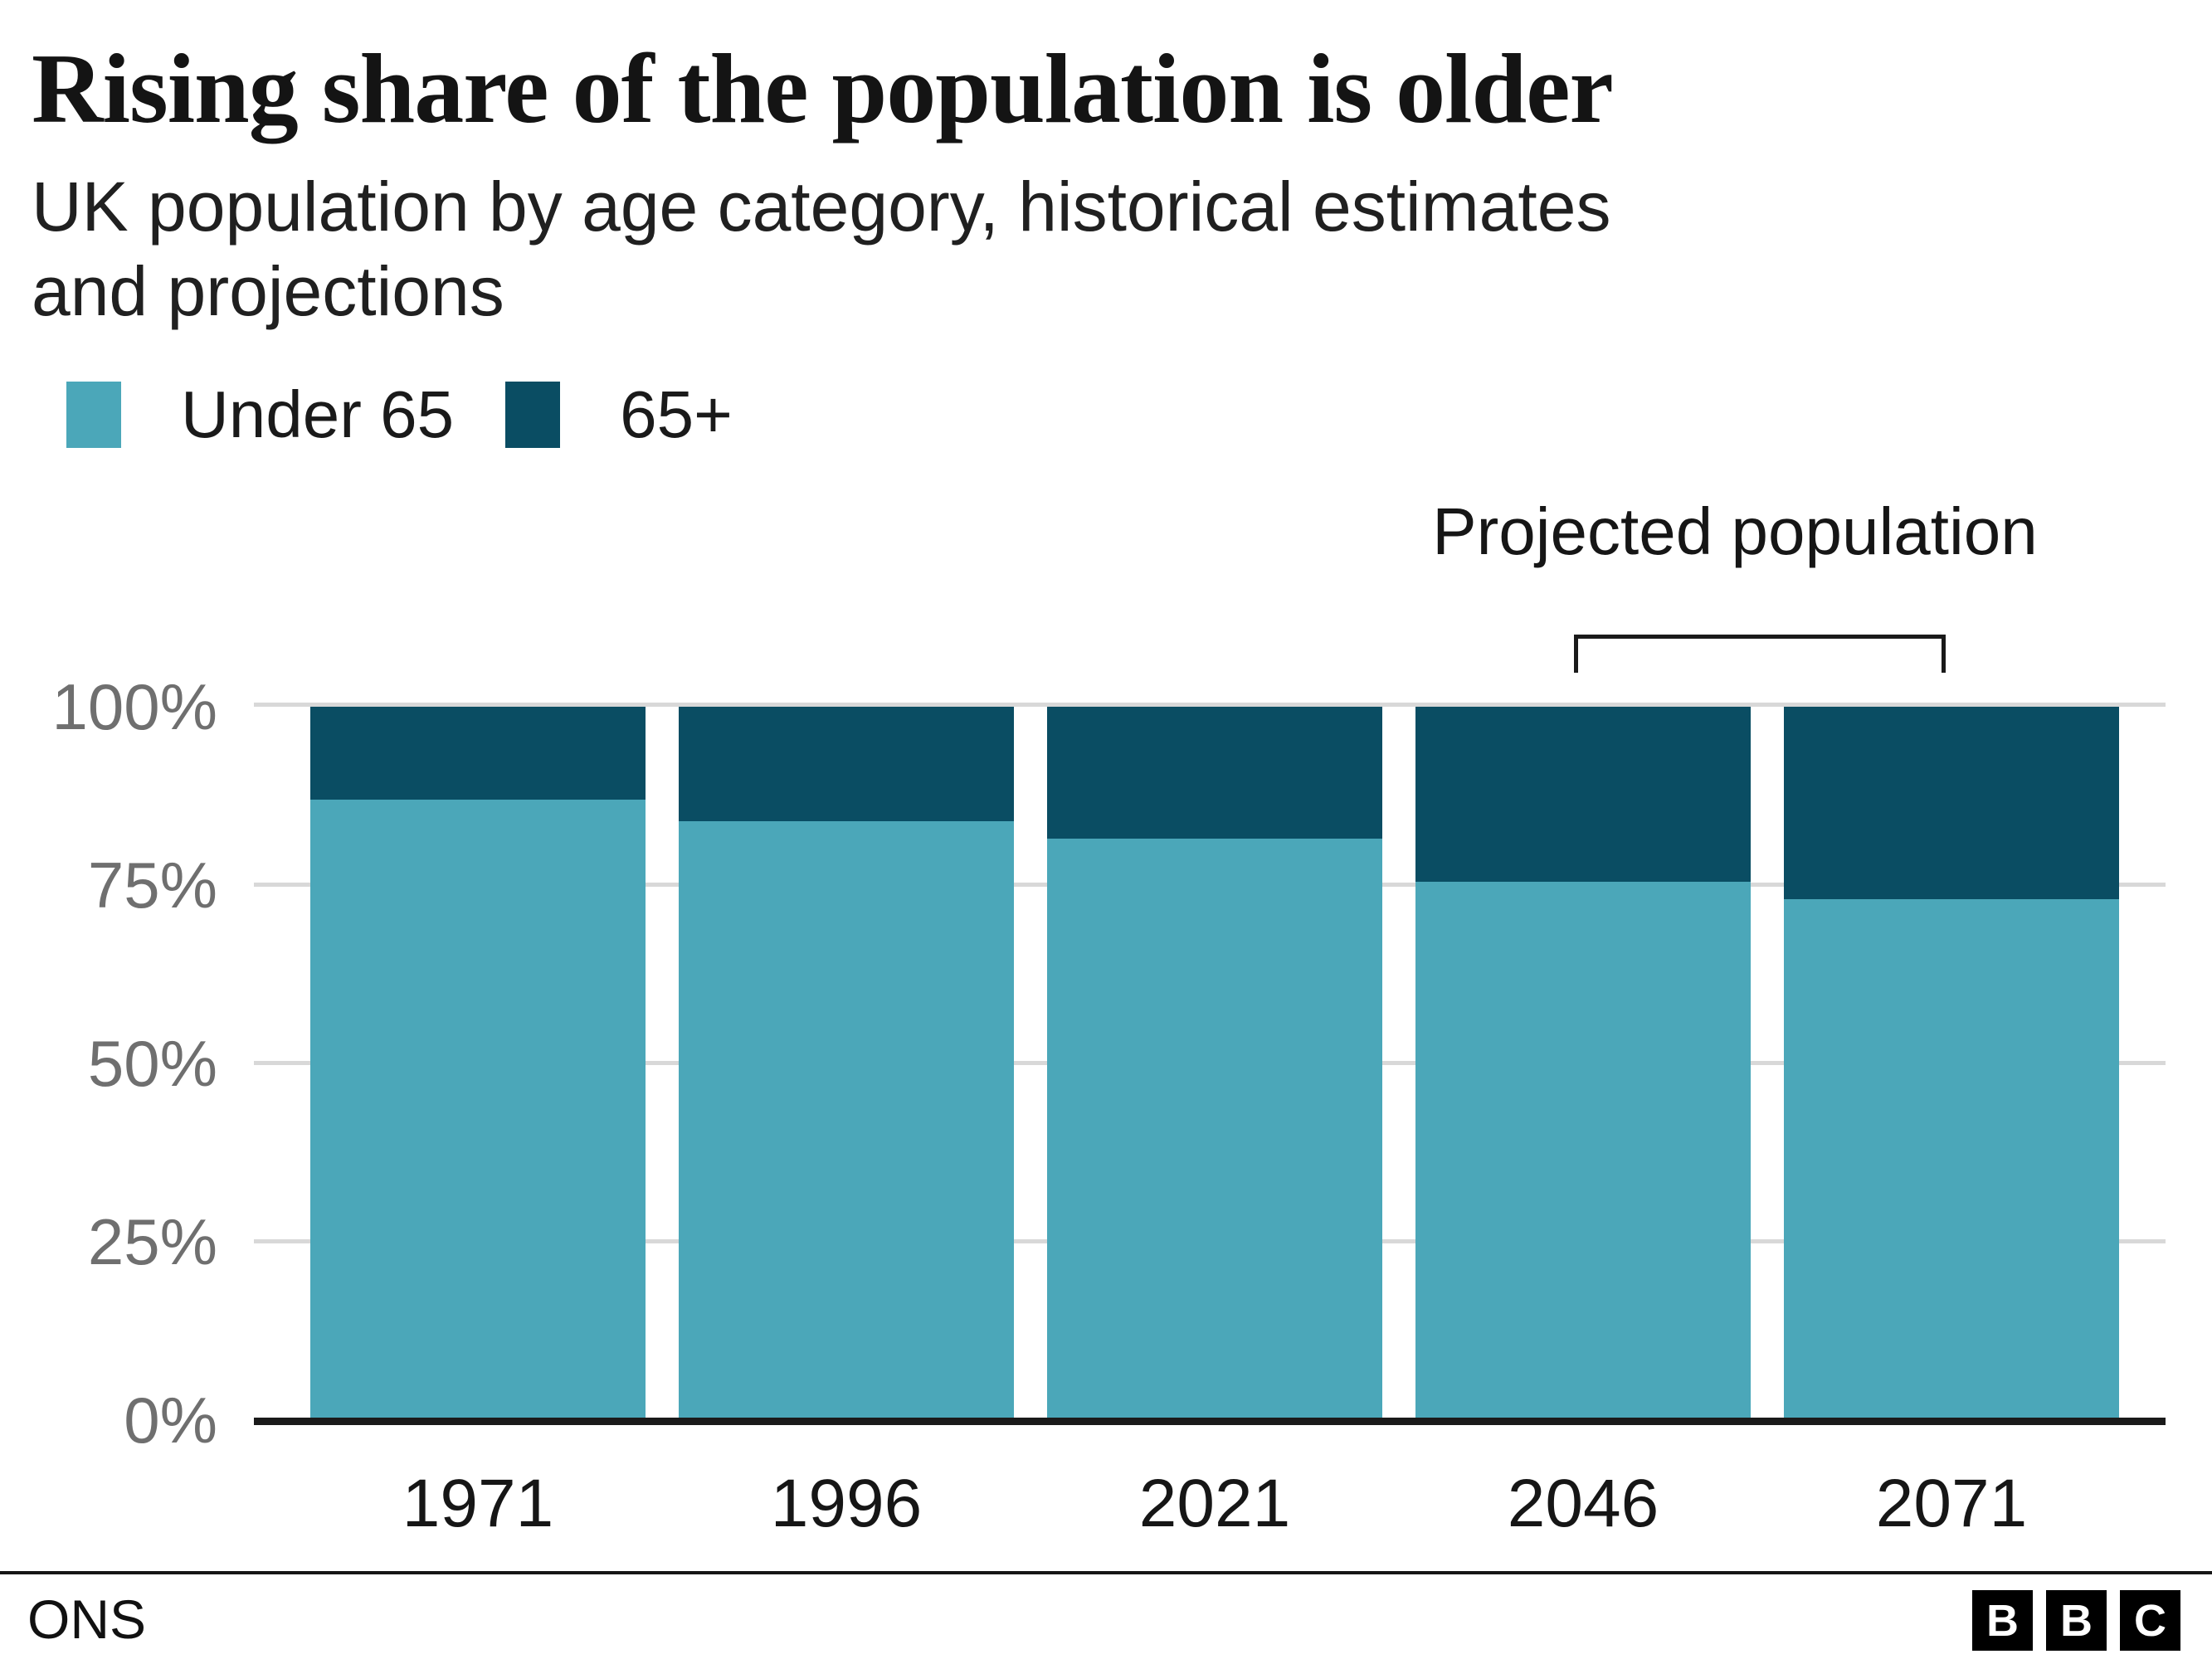 This screenshot has height=1659, width=2212. I want to click on y-axis-labels: 100% 75% 50% 25% 0%, so click(109, 1063).